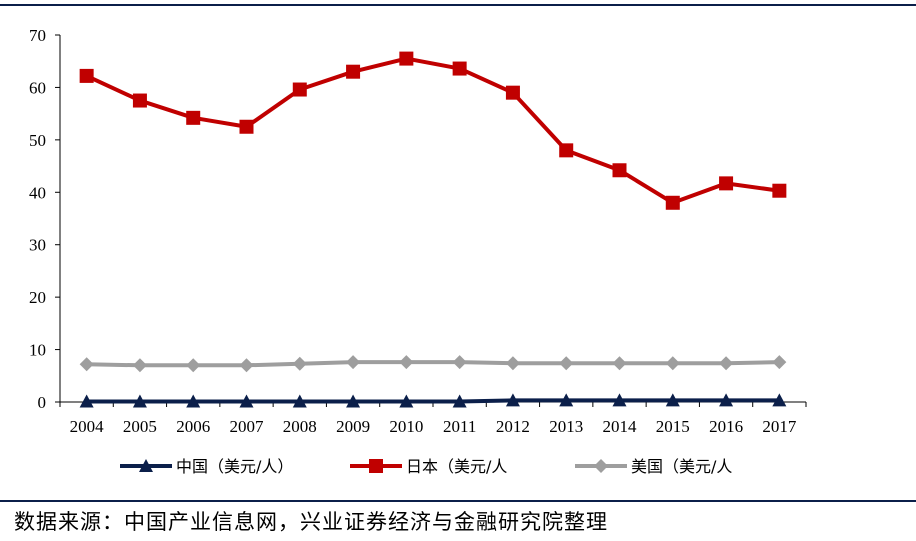 This screenshot has height=541, width=916. What do you see at coordinates (726, 426) in the screenshot?
I see `x-tick-label: 2016` at bounding box center [726, 426].